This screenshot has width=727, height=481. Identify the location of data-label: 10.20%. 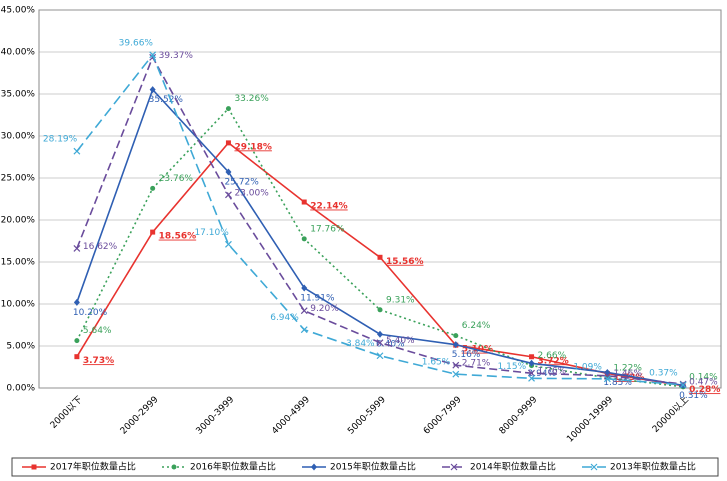
(90, 313).